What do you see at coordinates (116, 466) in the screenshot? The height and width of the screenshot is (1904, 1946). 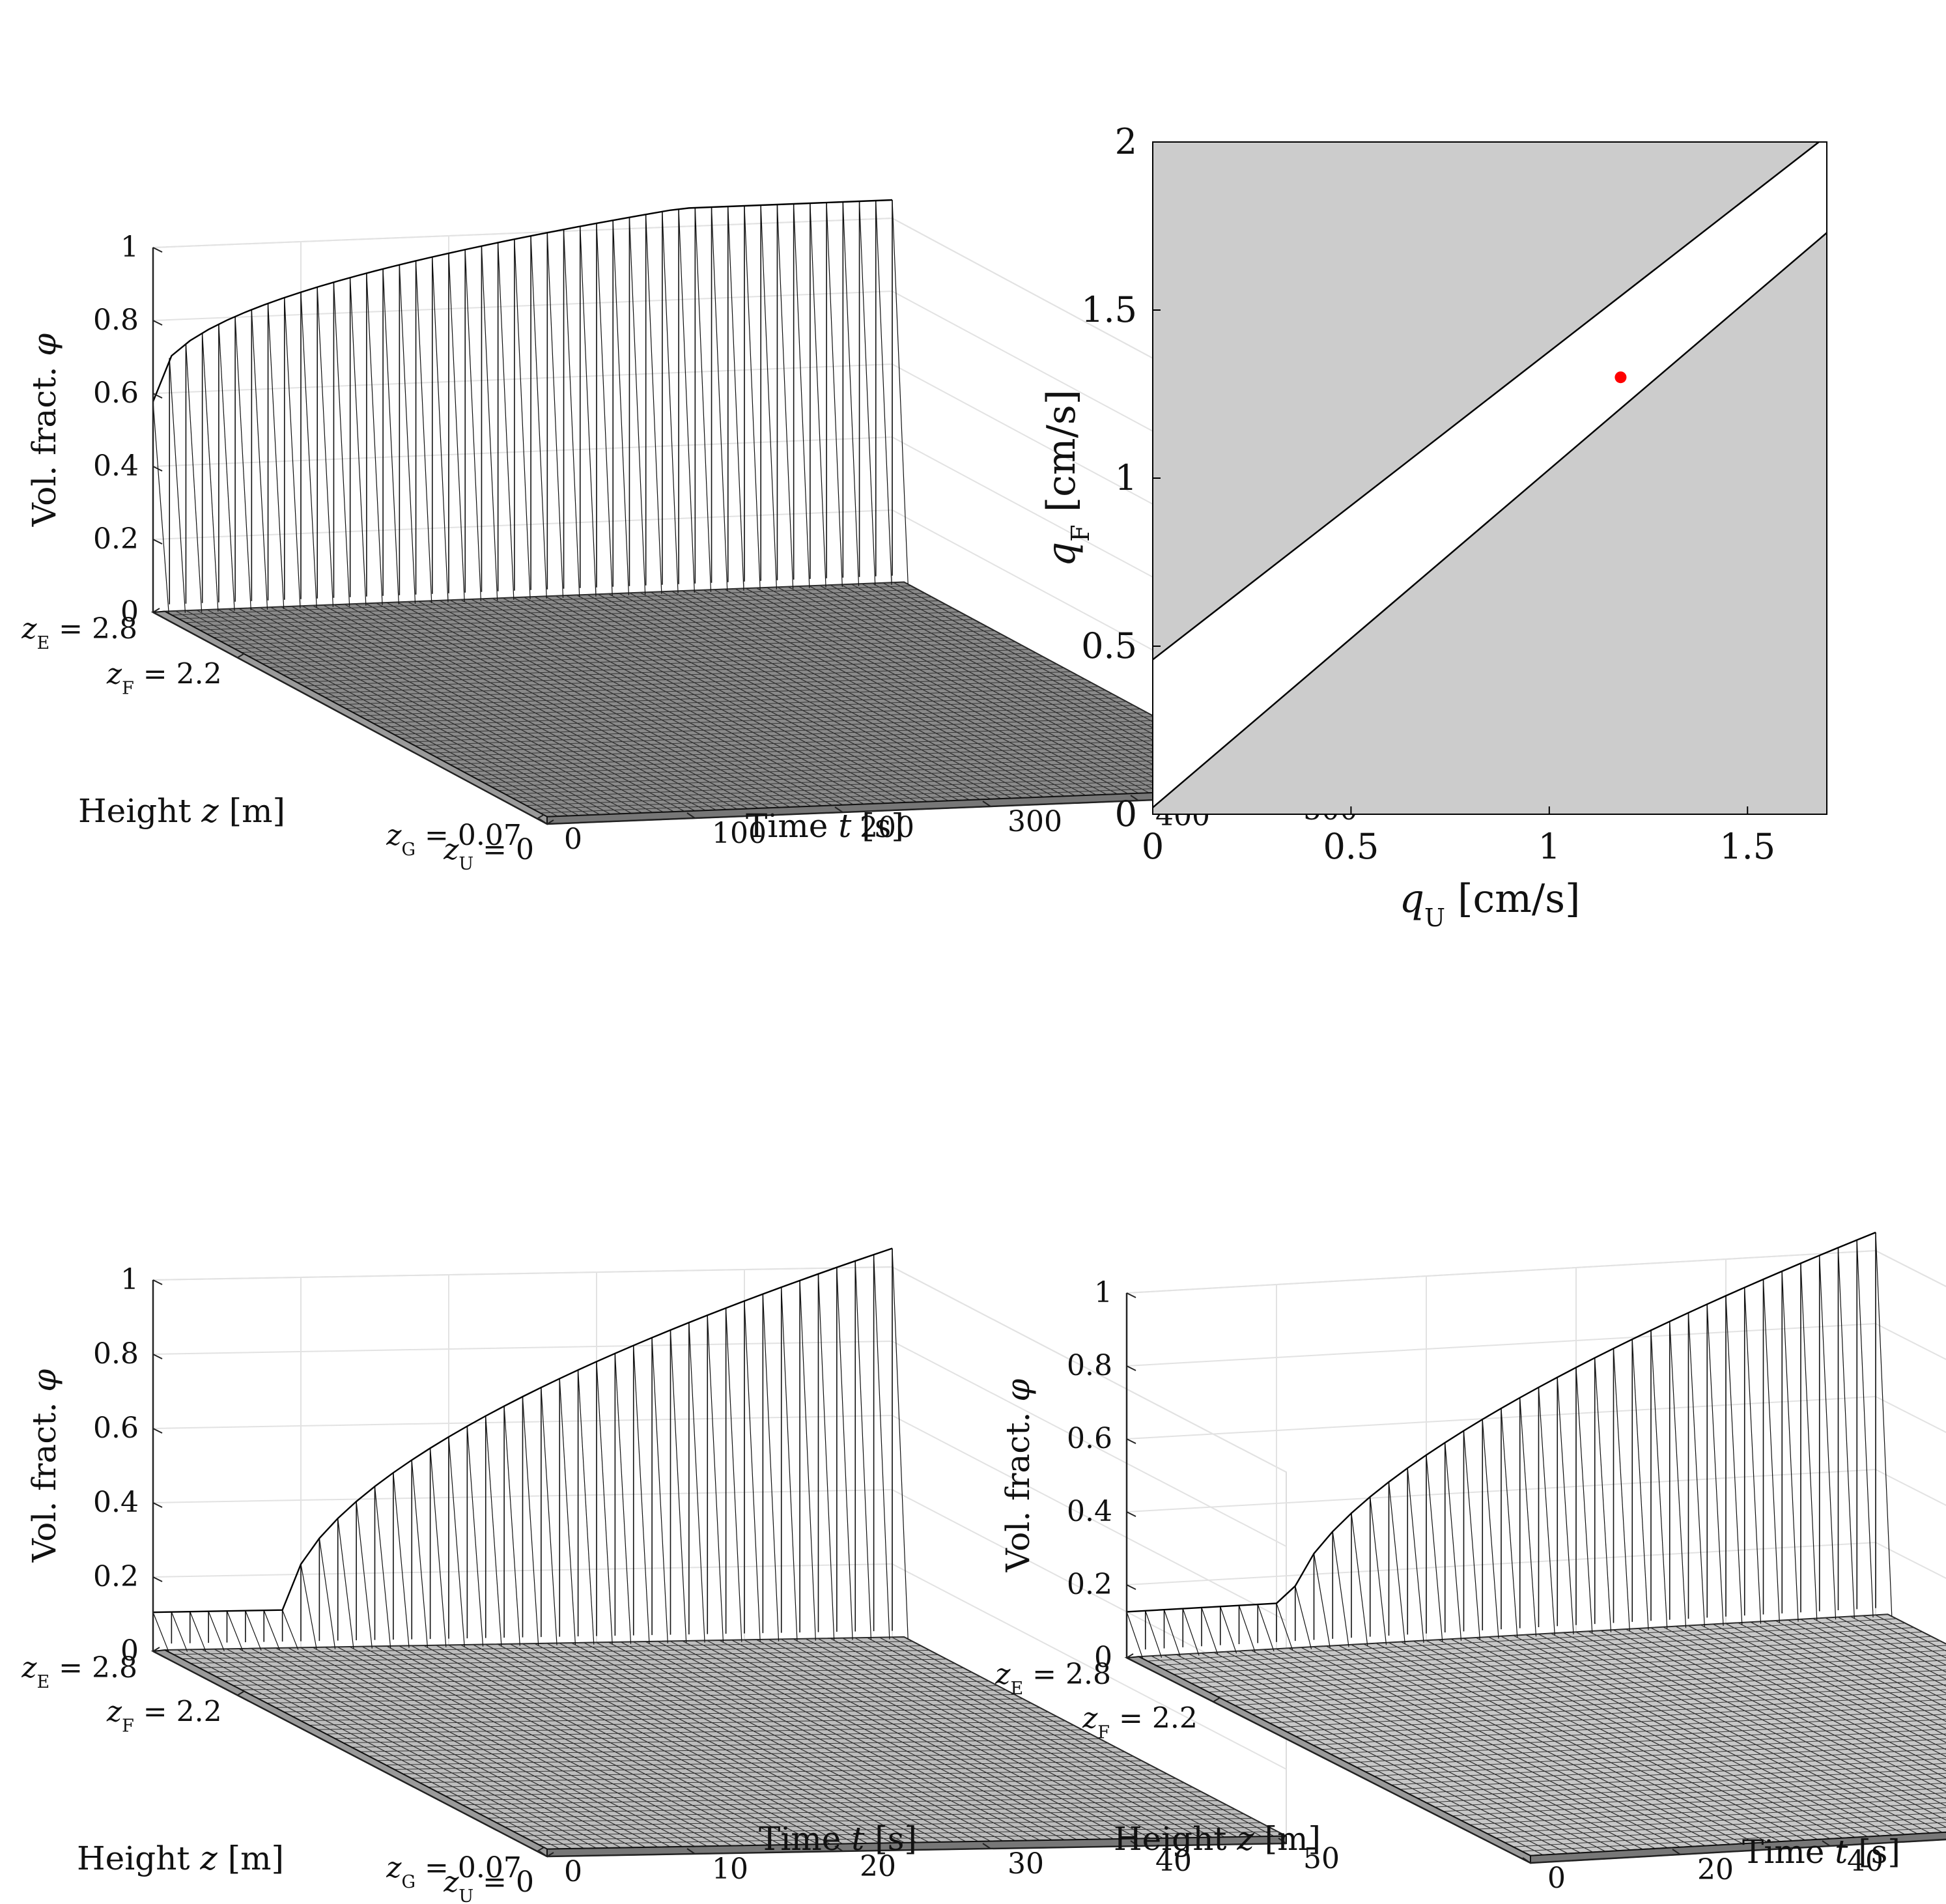 I see `tick-label-phi: 0.4` at bounding box center [116, 466].